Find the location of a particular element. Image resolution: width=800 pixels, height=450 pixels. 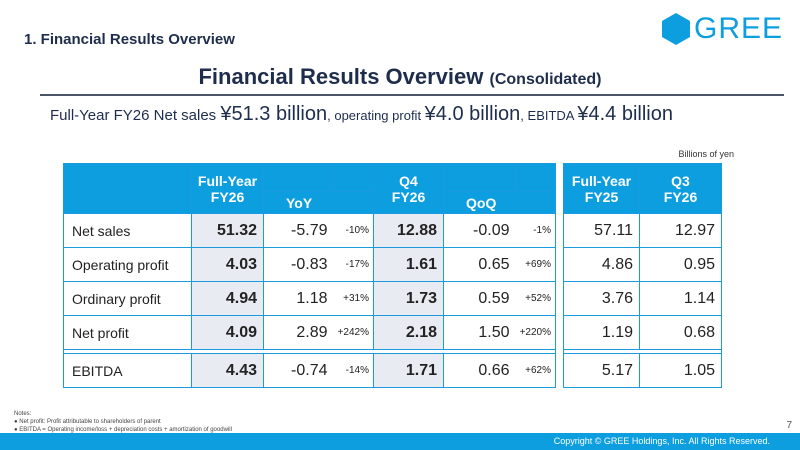

cell-qoq-pct: -1% is located at coordinates (535, 230).